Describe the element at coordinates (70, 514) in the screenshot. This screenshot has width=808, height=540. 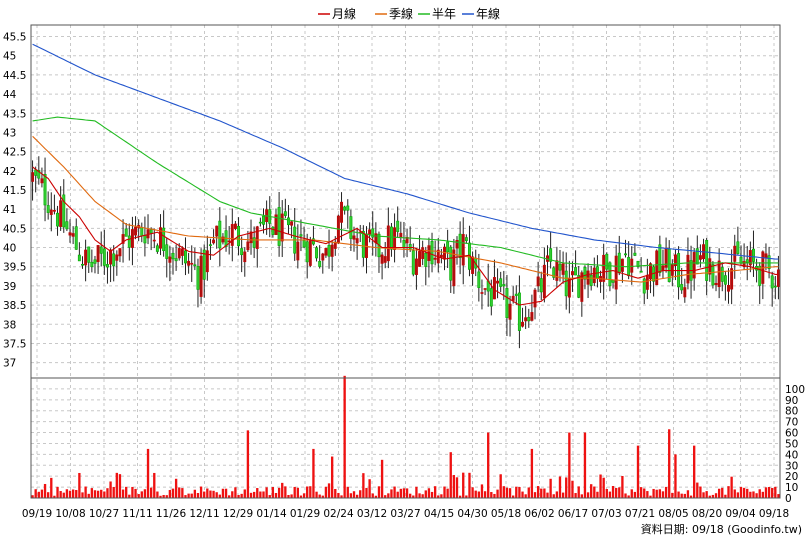
I see `x-tick-label: 10/08` at that location.